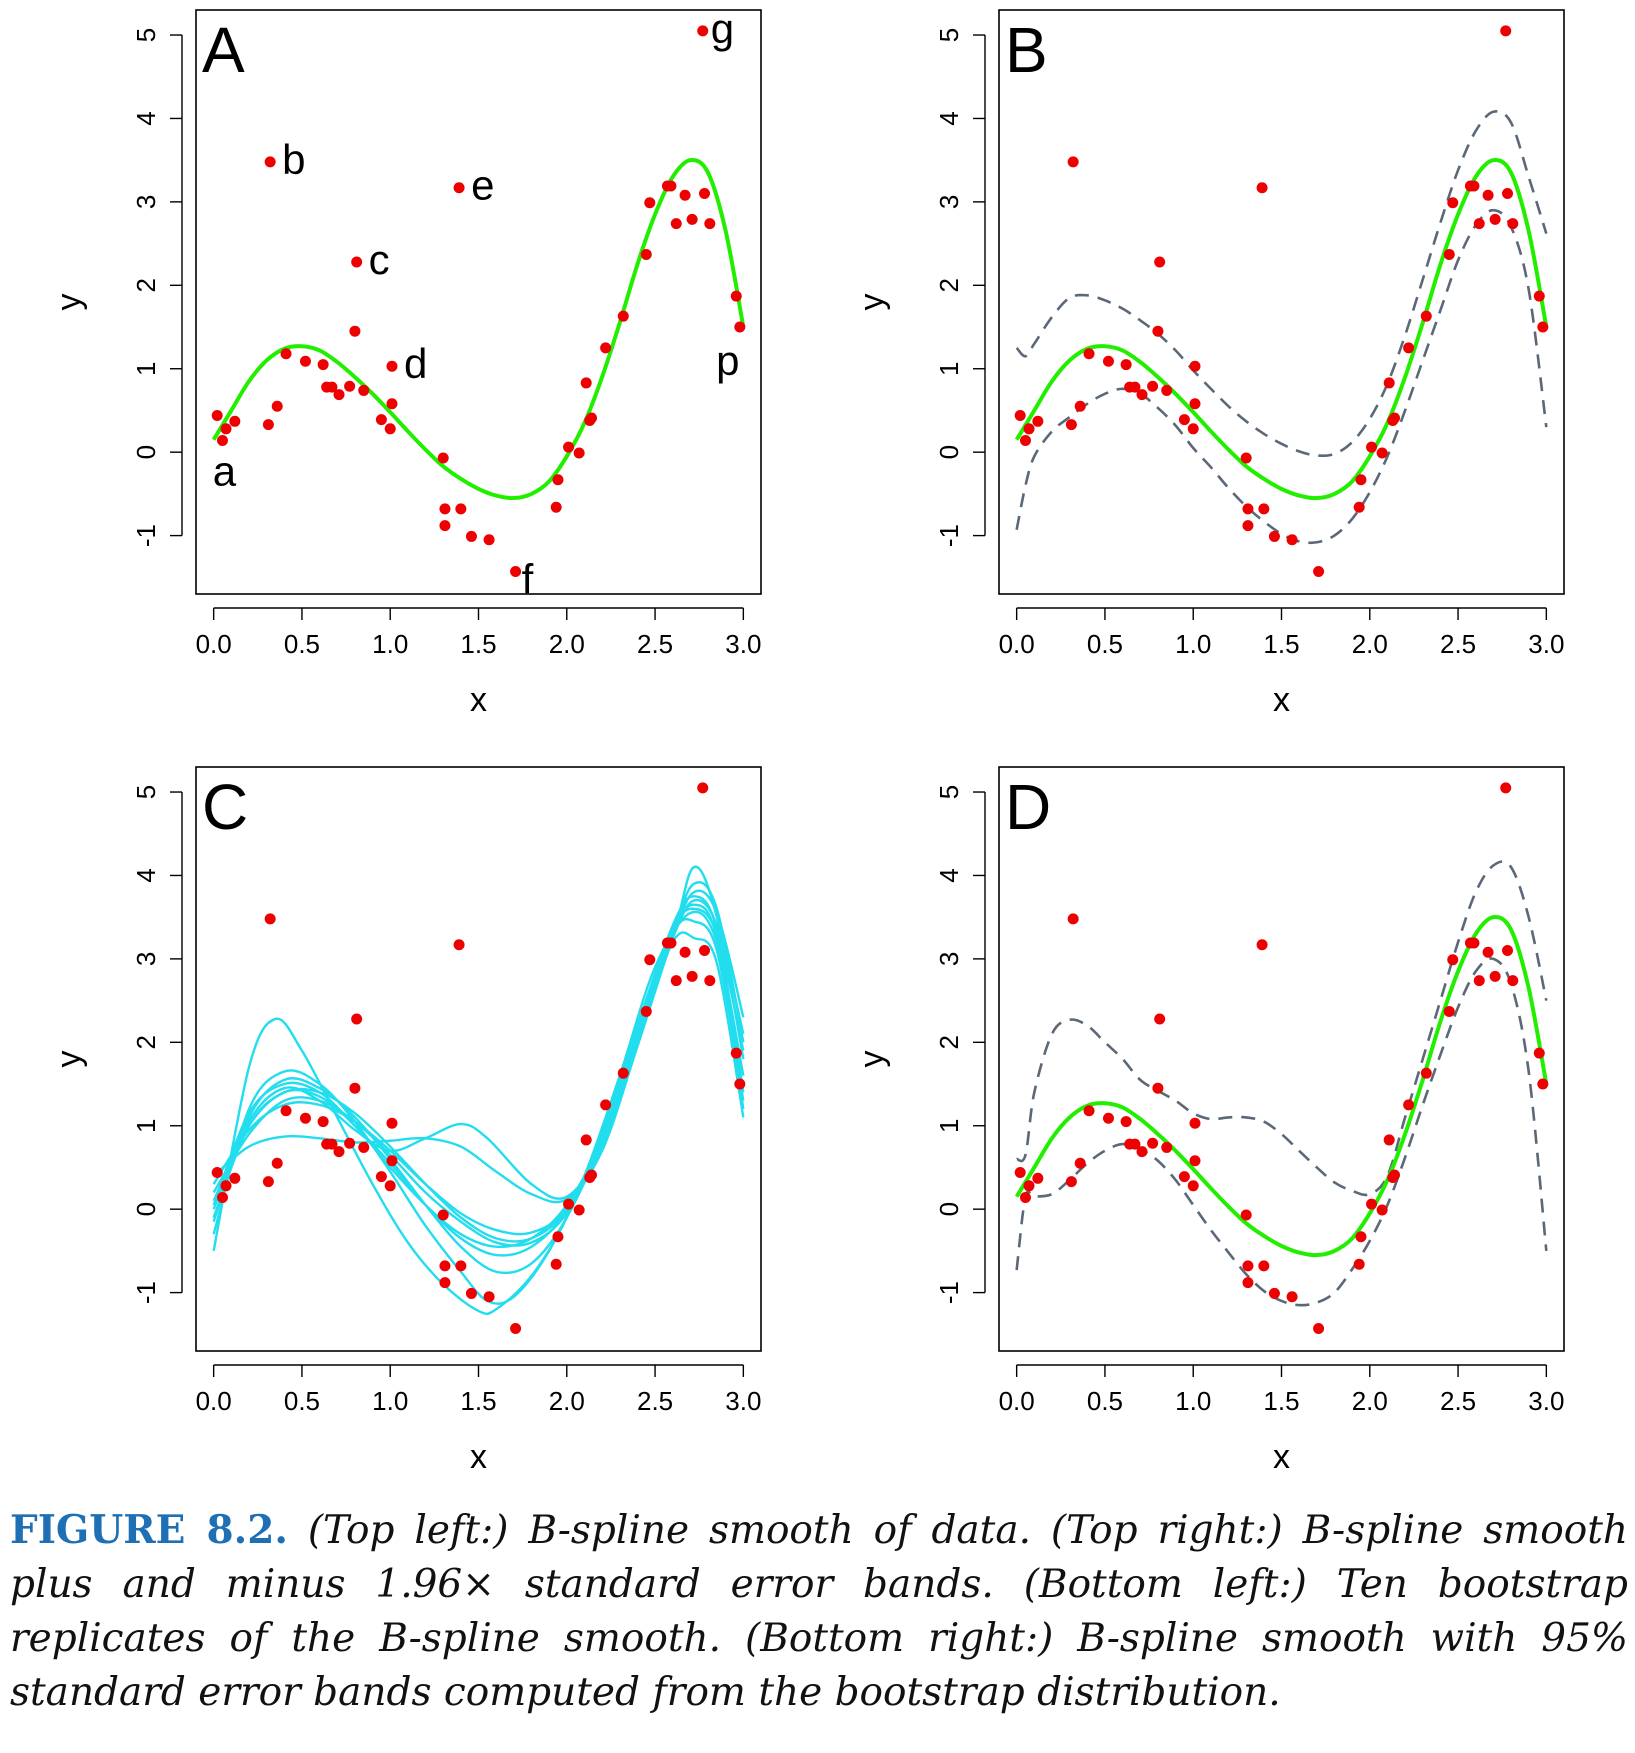 Image resolution: width=1635 pixels, height=1753 pixels. Describe the element at coordinates (1281, 376) in the screenshot. I see `lower-se-band` at that location.